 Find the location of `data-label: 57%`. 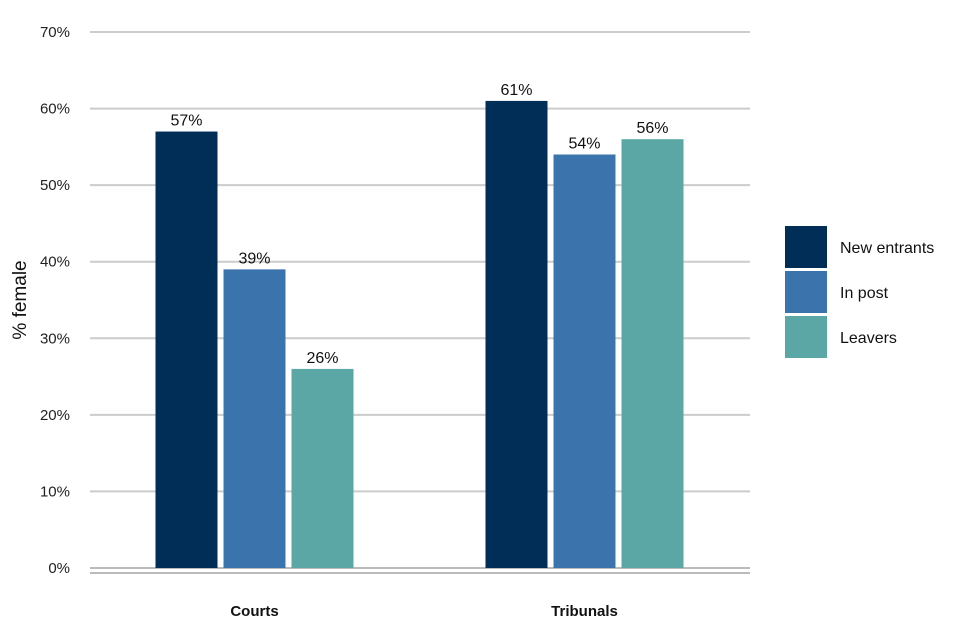

data-label: 57% is located at coordinates (186, 121).